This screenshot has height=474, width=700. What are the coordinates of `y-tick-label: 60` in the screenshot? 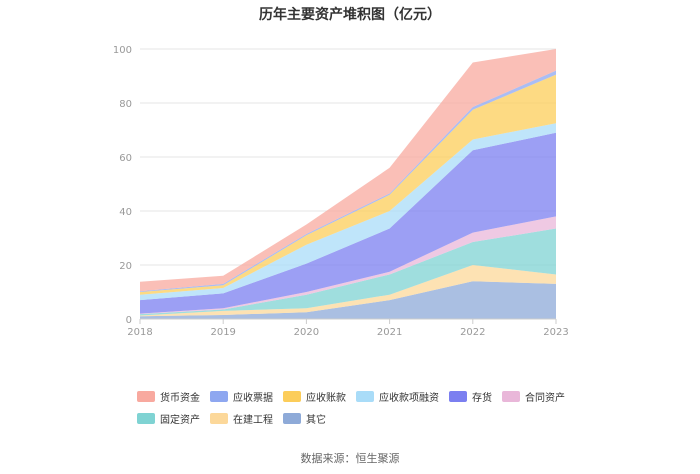 It's located at (125, 158).